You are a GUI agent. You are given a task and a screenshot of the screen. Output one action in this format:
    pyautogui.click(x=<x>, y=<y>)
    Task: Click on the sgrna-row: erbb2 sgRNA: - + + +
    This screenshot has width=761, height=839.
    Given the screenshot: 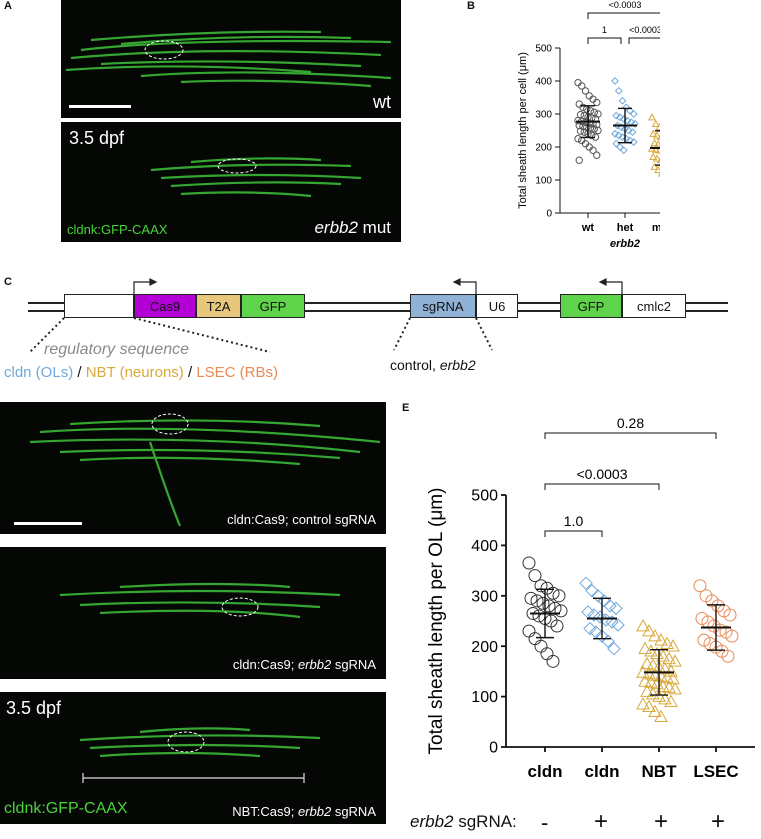 What is the action you would take?
    pyautogui.click(x=585, y=823)
    